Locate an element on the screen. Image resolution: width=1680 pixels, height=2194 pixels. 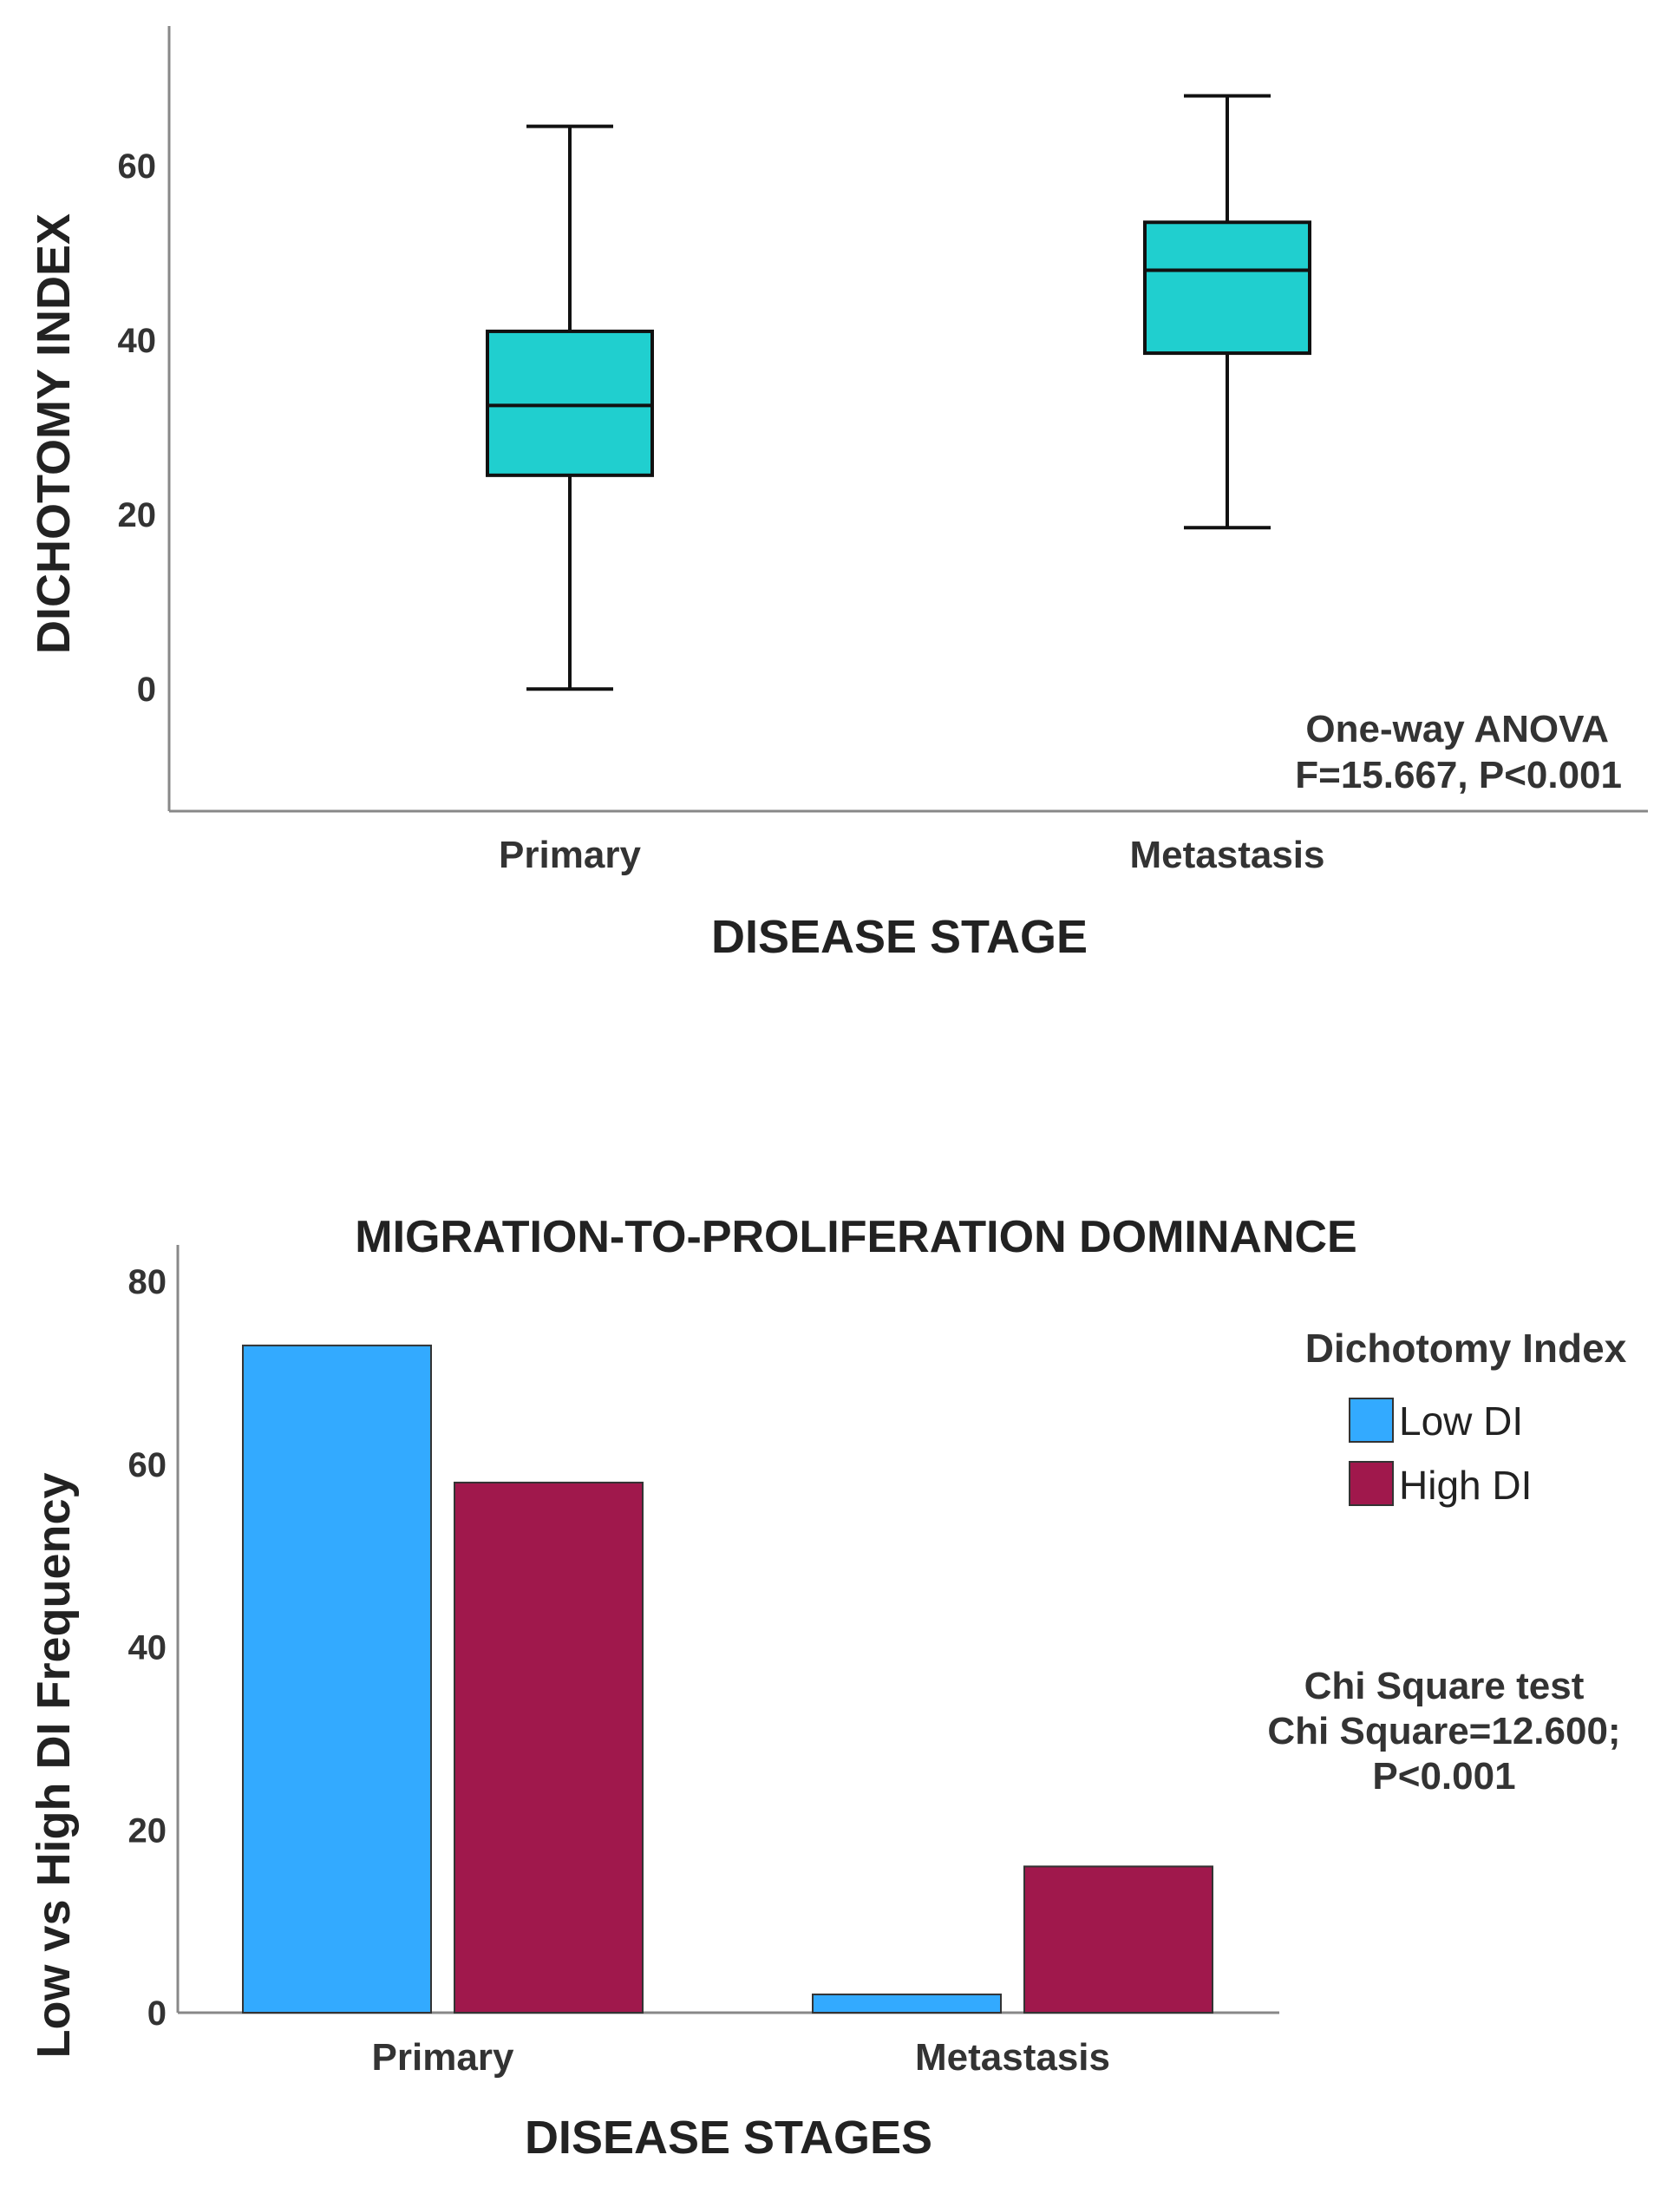
legend-label-high-di: High DI is located at coordinates (1465, 1486).